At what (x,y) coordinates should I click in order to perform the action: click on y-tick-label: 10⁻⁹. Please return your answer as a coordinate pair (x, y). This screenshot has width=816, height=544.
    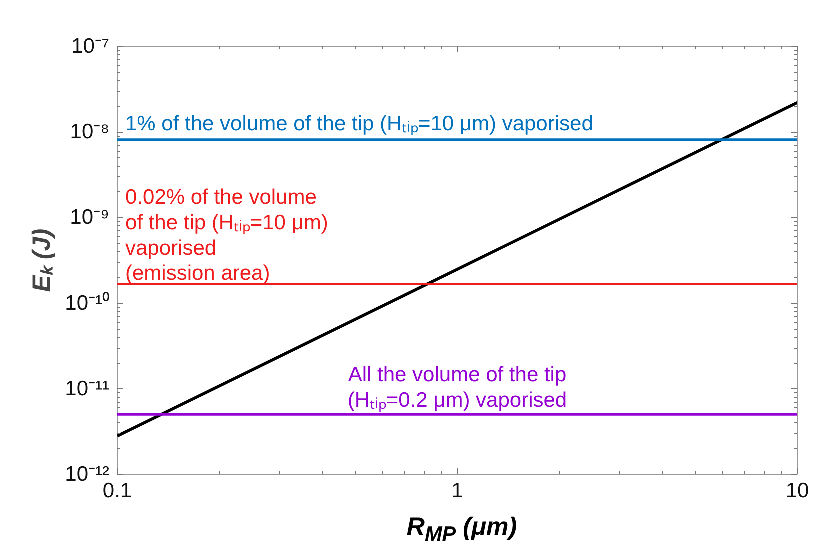
    Looking at the image, I should click on (90, 218).